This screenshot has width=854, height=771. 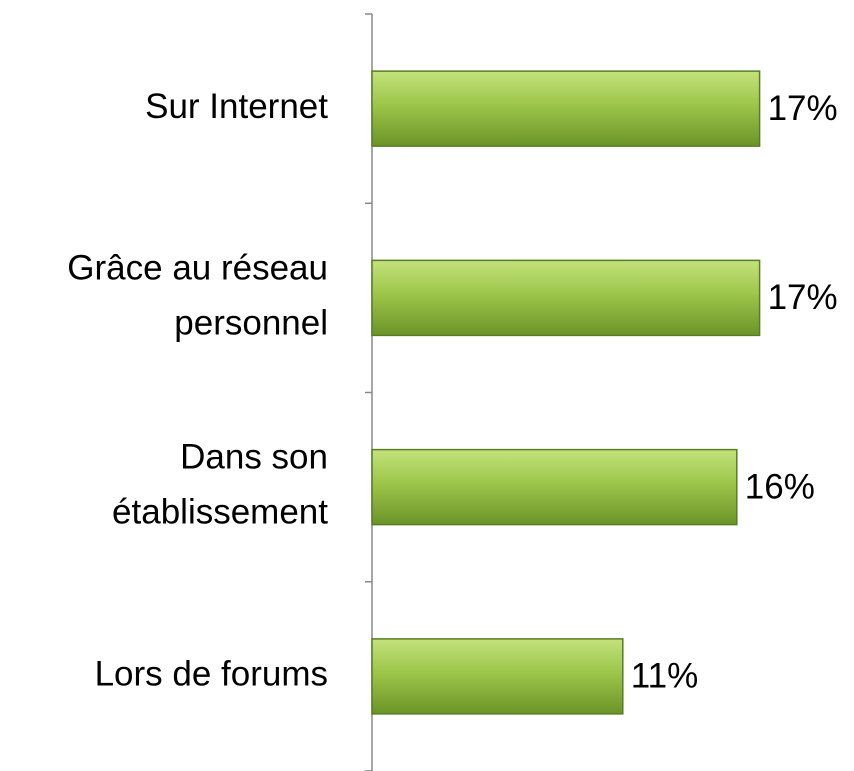 I want to click on value-label: 16%, so click(x=780, y=486).